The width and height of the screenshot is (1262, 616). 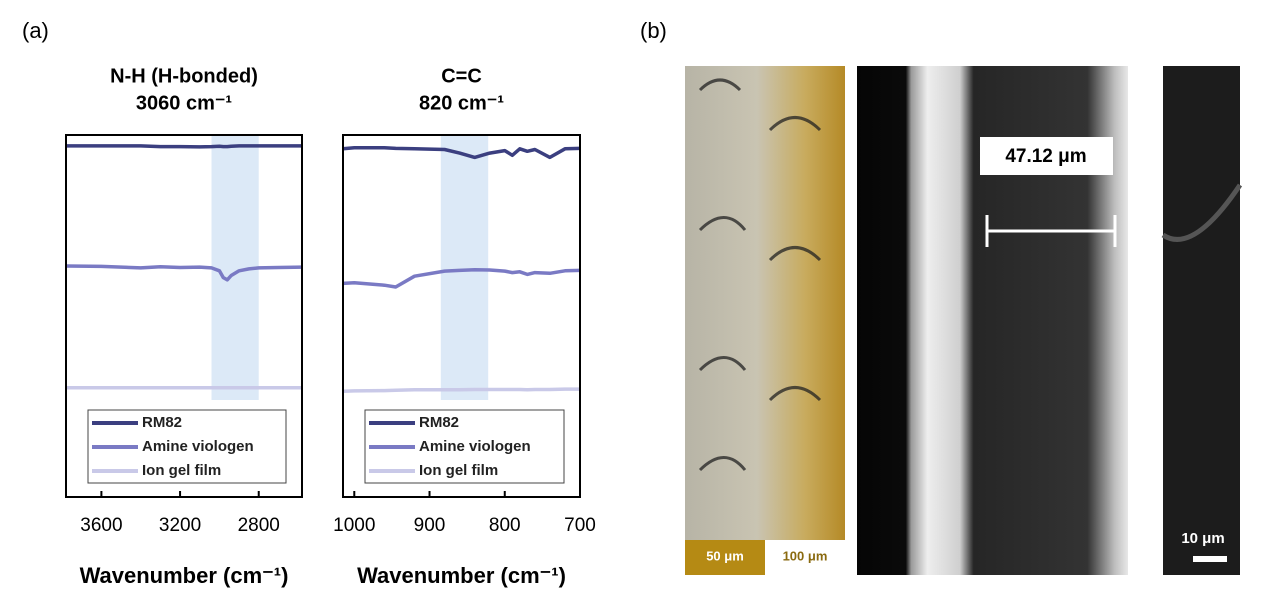 What do you see at coordinates (580, 525) in the screenshot?
I see `x-tick-label: 700` at bounding box center [580, 525].